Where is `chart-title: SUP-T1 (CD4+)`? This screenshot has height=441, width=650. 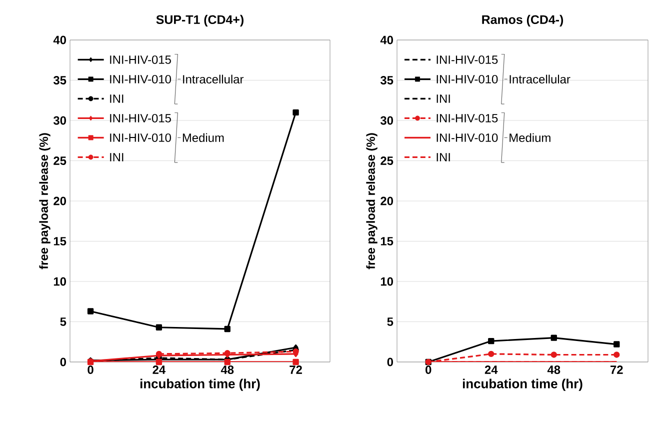 chart-title: SUP-T1 (CD4+) is located at coordinates (200, 20).